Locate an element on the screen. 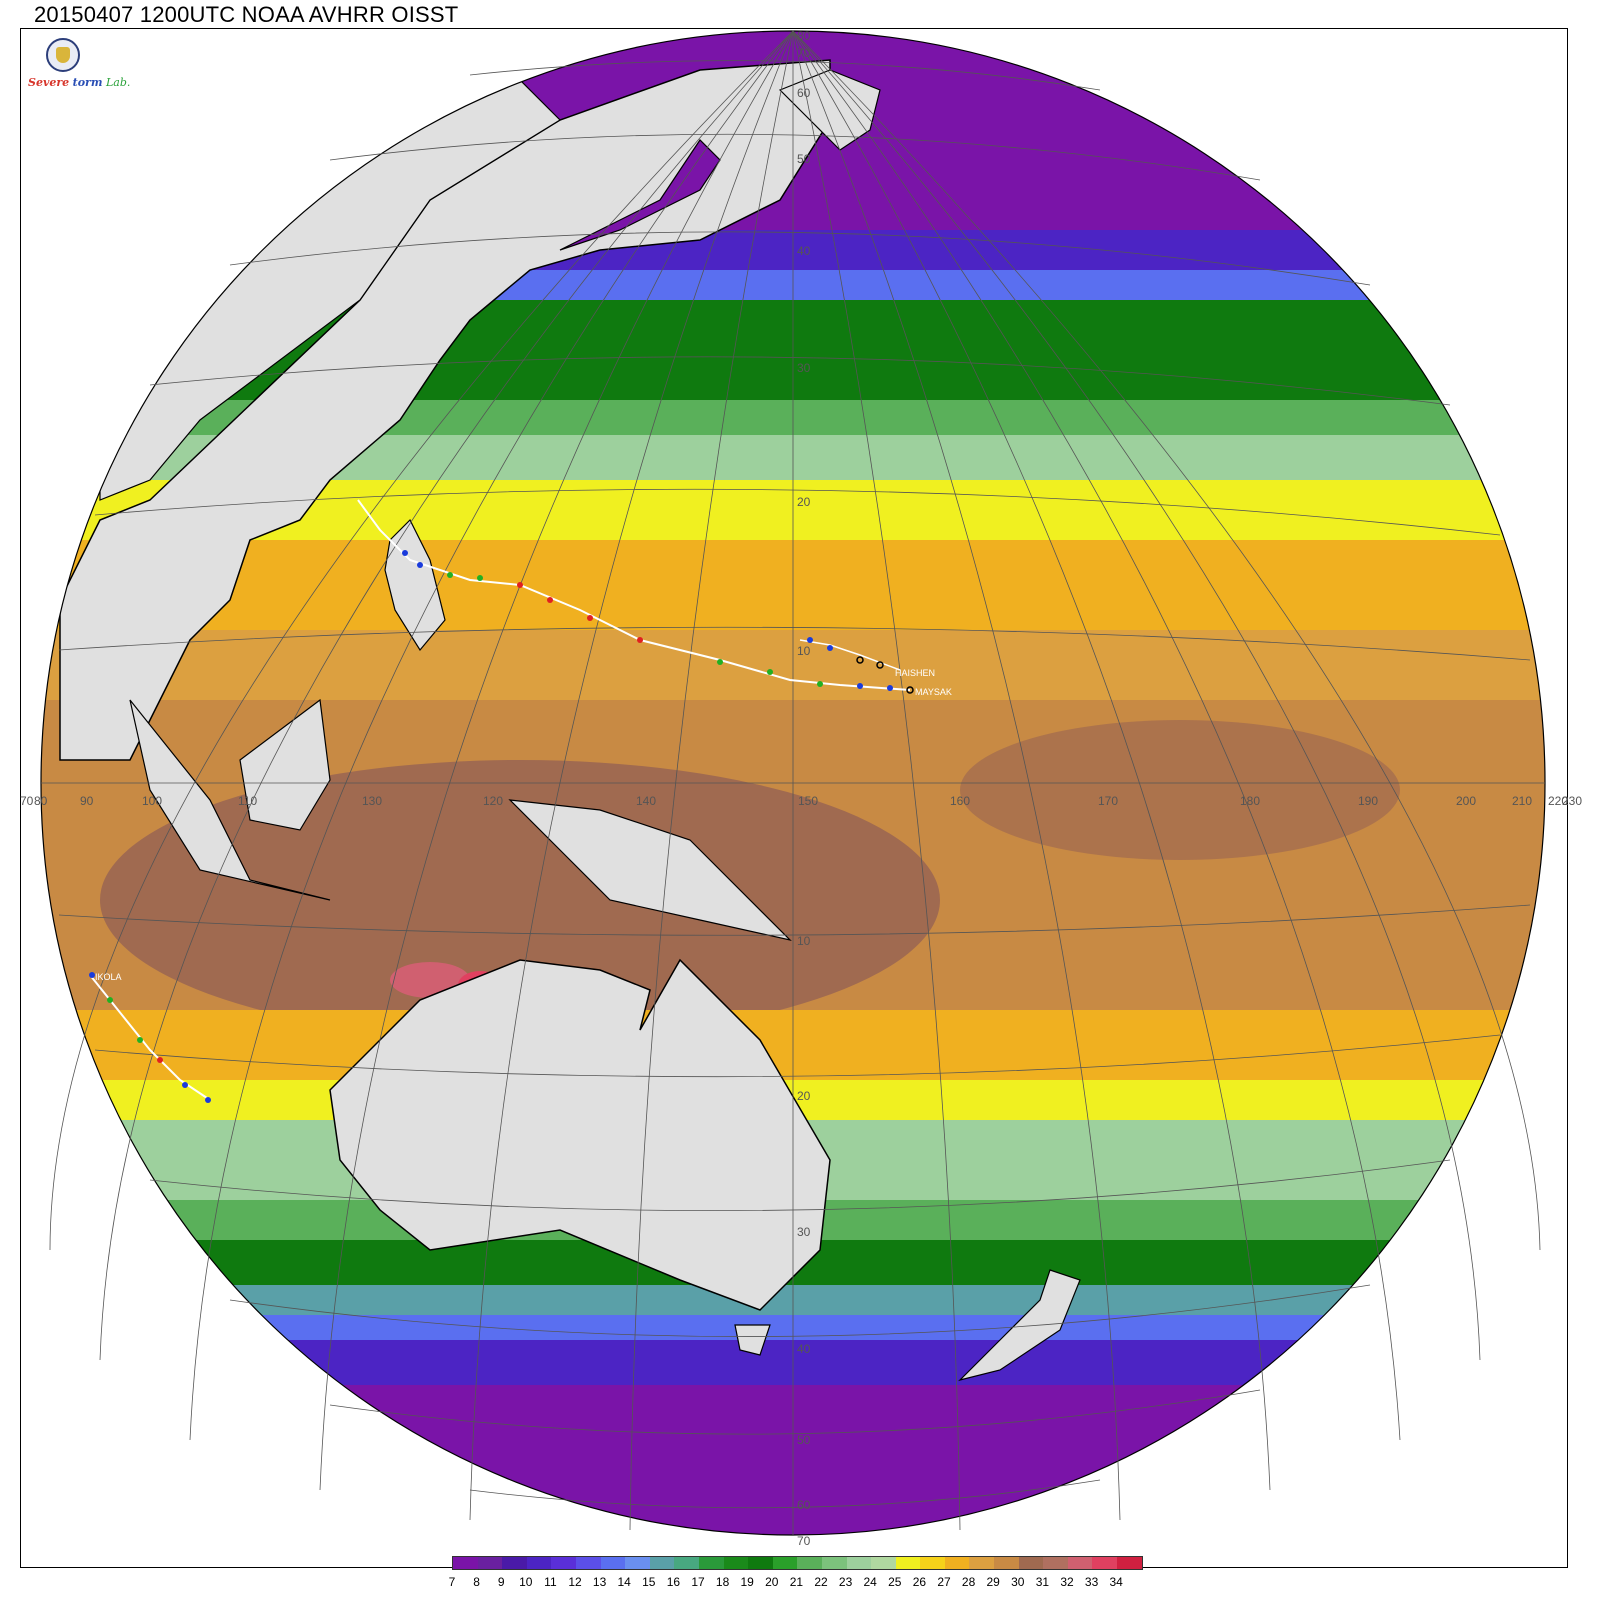  meridian-label: 80 is located at coordinates (41, 801).